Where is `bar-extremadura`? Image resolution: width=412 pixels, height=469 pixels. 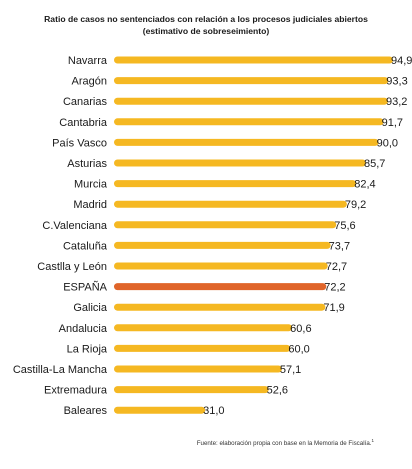
bar-extremadura is located at coordinates (191, 390).